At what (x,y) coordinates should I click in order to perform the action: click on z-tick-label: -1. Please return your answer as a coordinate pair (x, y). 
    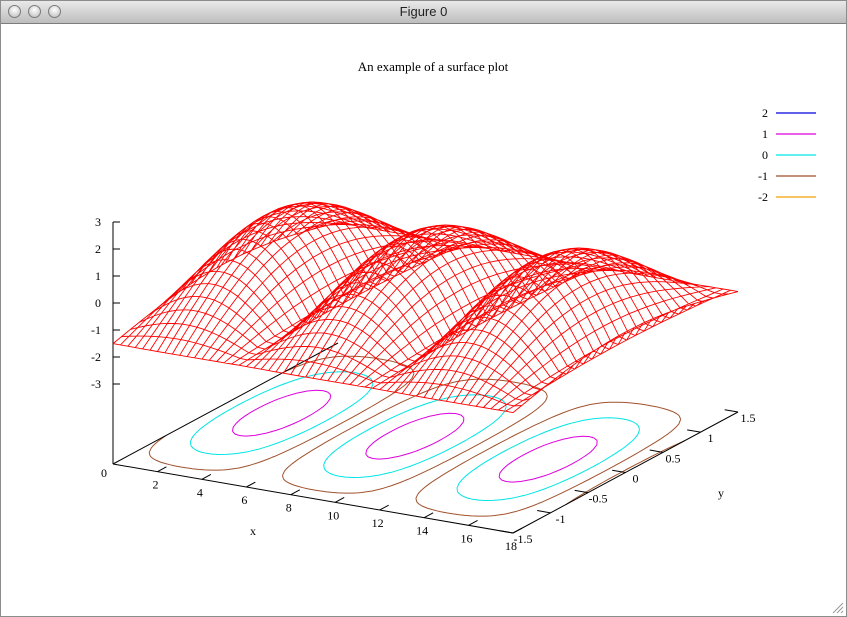
    Looking at the image, I should click on (96, 330).